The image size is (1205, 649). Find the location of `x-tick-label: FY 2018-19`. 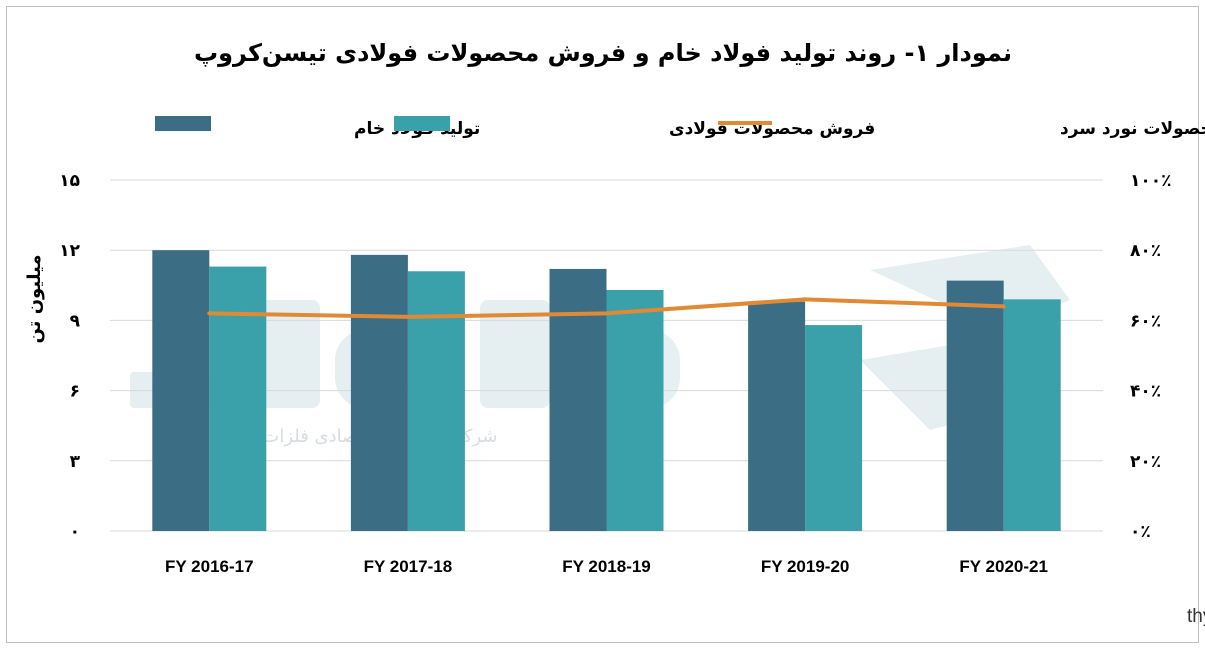

x-tick-label: FY 2018-19 is located at coordinates (606, 566).